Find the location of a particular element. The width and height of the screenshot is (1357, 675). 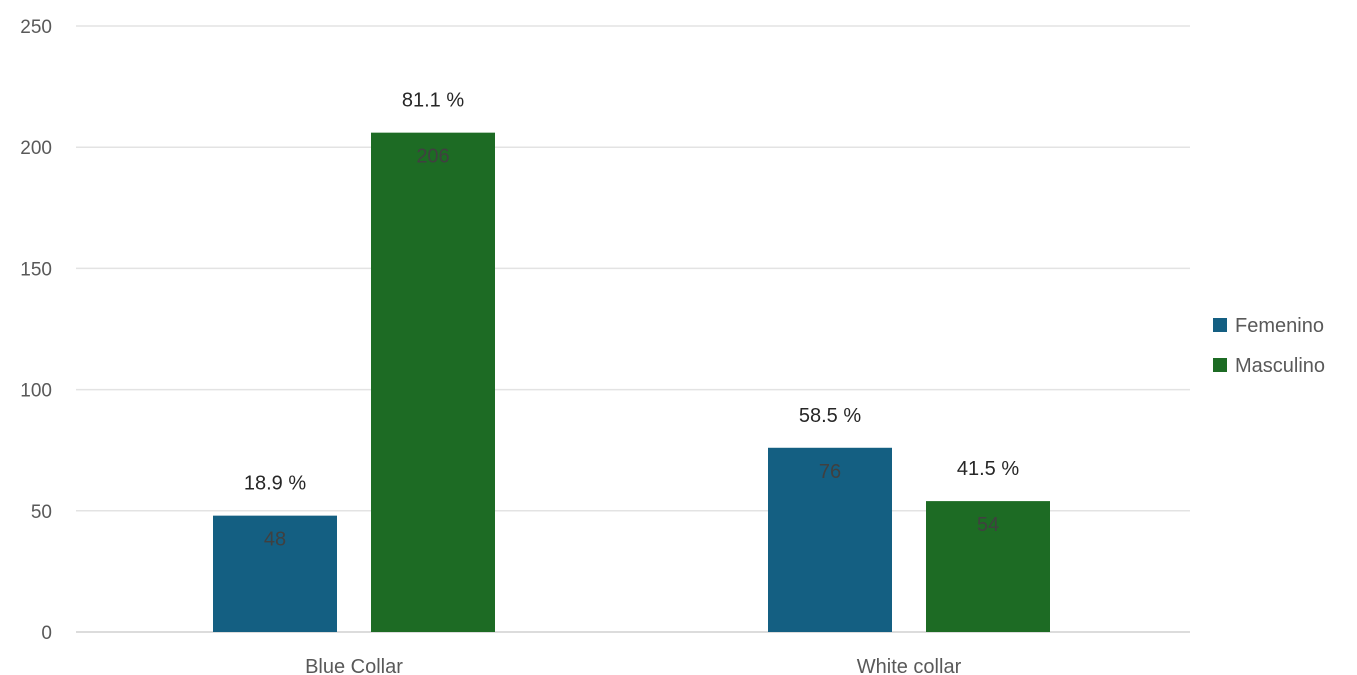

data-label-value: 206 is located at coordinates (432, 157).